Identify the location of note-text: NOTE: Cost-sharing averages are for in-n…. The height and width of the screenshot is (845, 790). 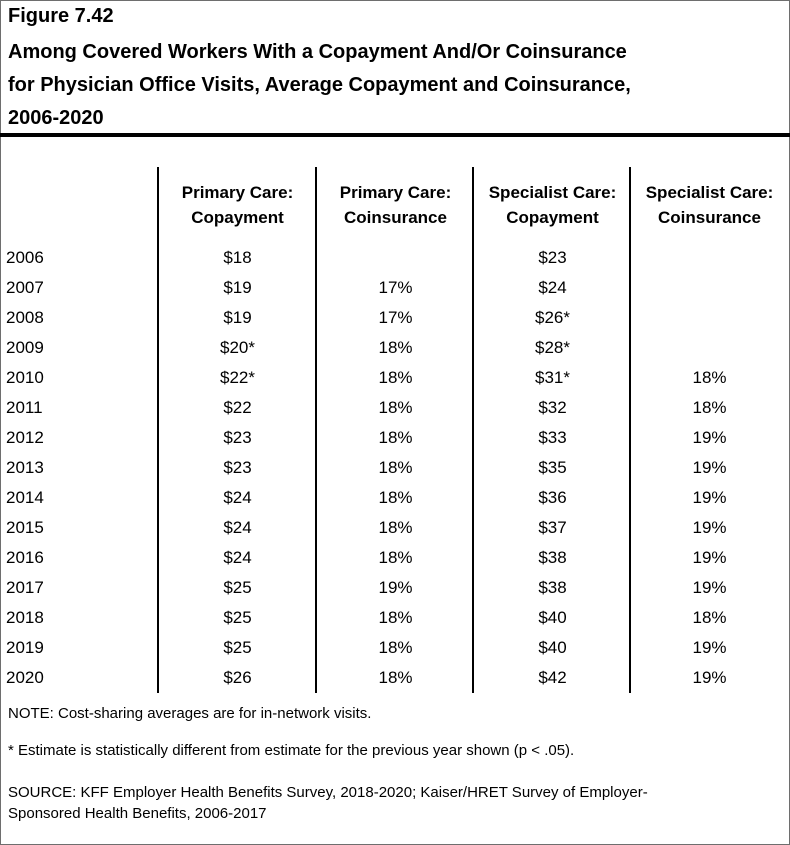
(190, 713).